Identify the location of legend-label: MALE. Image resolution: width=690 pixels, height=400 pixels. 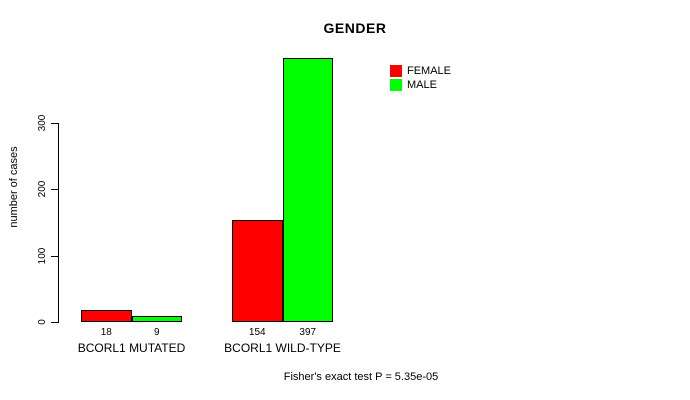
(422, 85).